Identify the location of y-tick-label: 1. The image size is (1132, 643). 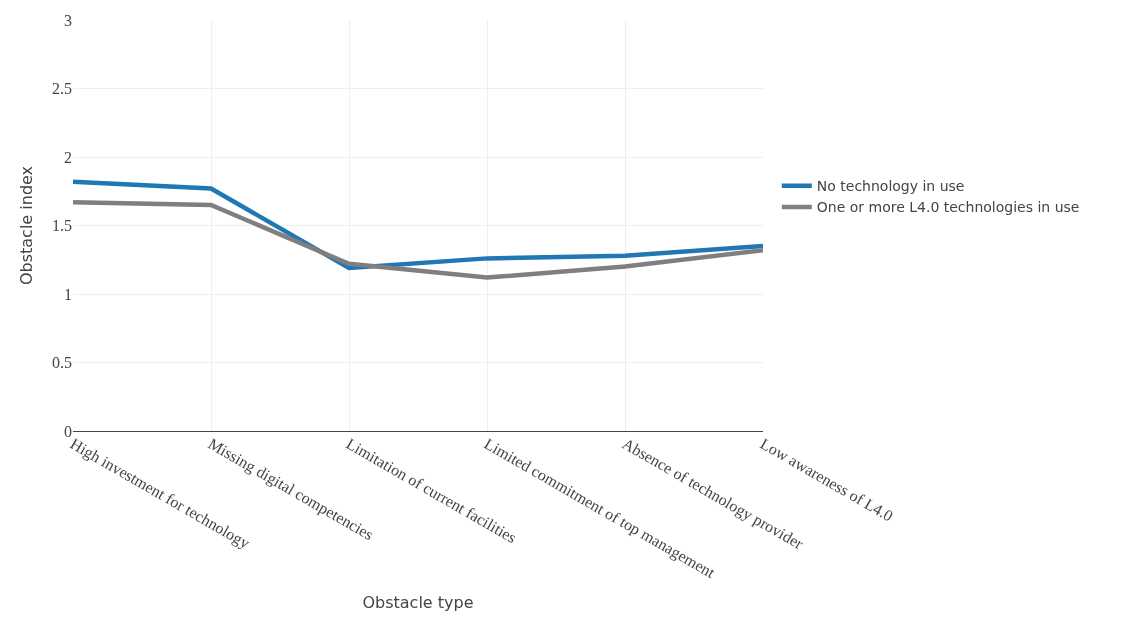
(68, 294).